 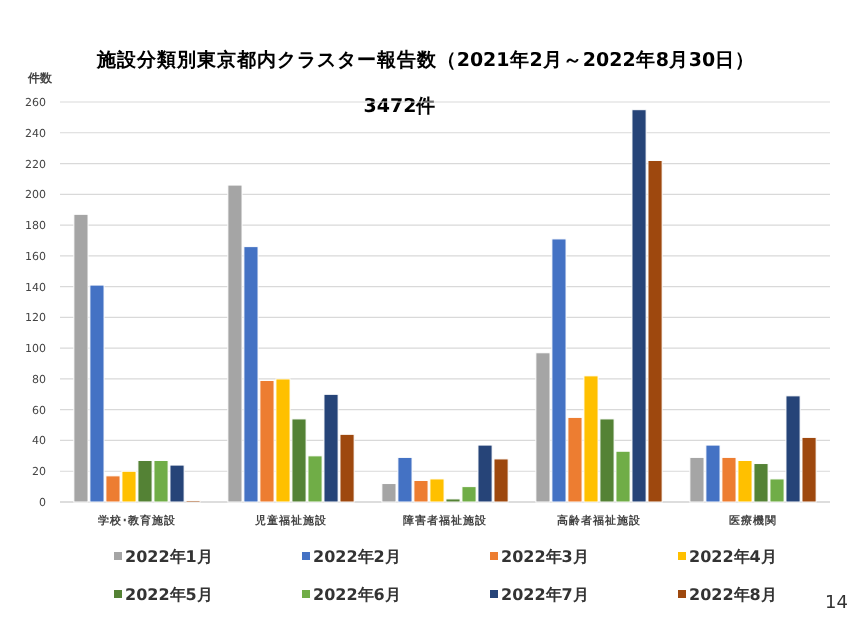 I want to click on text: 14, so click(x=837, y=604).